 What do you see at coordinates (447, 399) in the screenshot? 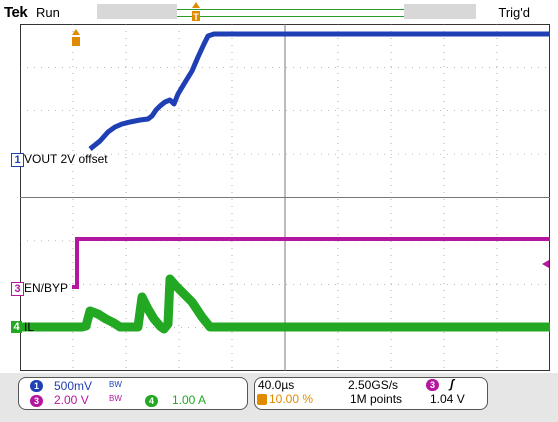
I see `trigger-level: 1.04 V` at bounding box center [447, 399].